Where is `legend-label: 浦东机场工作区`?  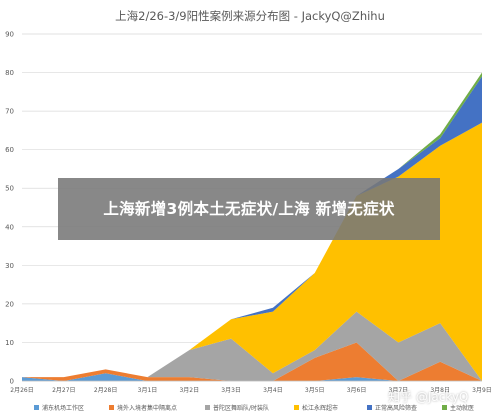
legend-label: 浦东机场工作区 is located at coordinates (63, 408).